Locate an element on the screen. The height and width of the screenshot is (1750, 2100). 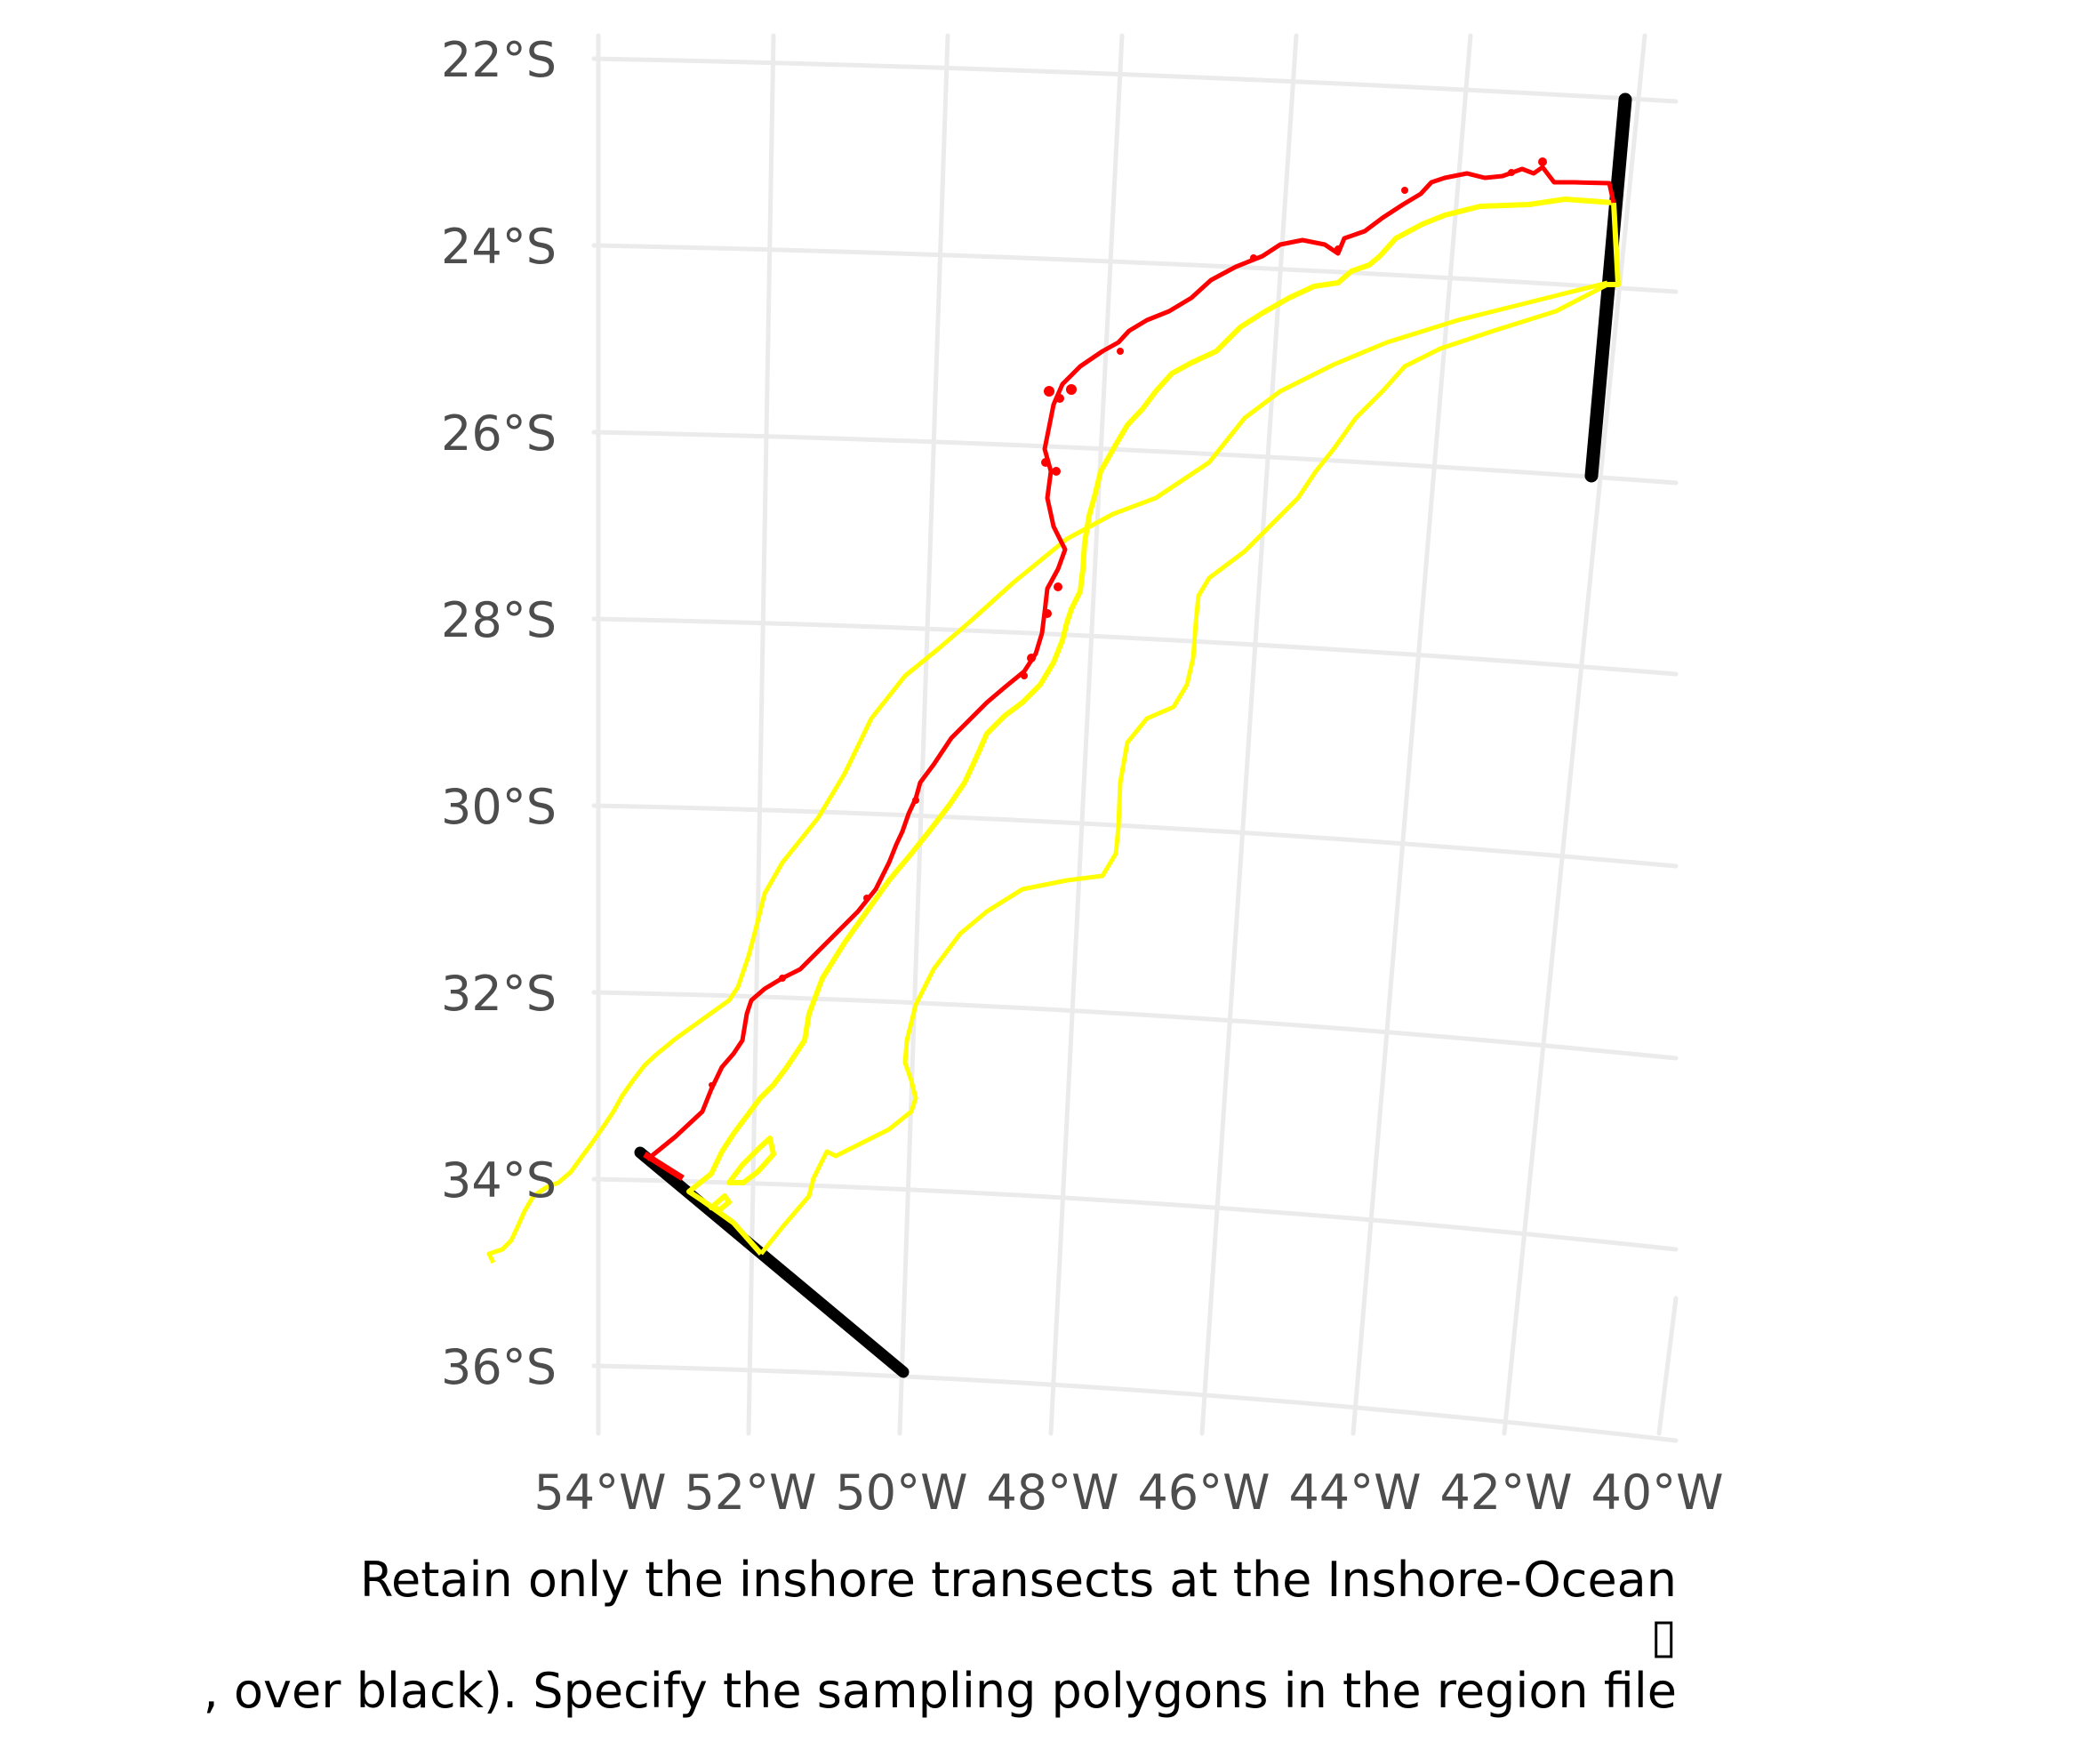
lon-label-44w: 44°W is located at coordinates (1354, 1493).